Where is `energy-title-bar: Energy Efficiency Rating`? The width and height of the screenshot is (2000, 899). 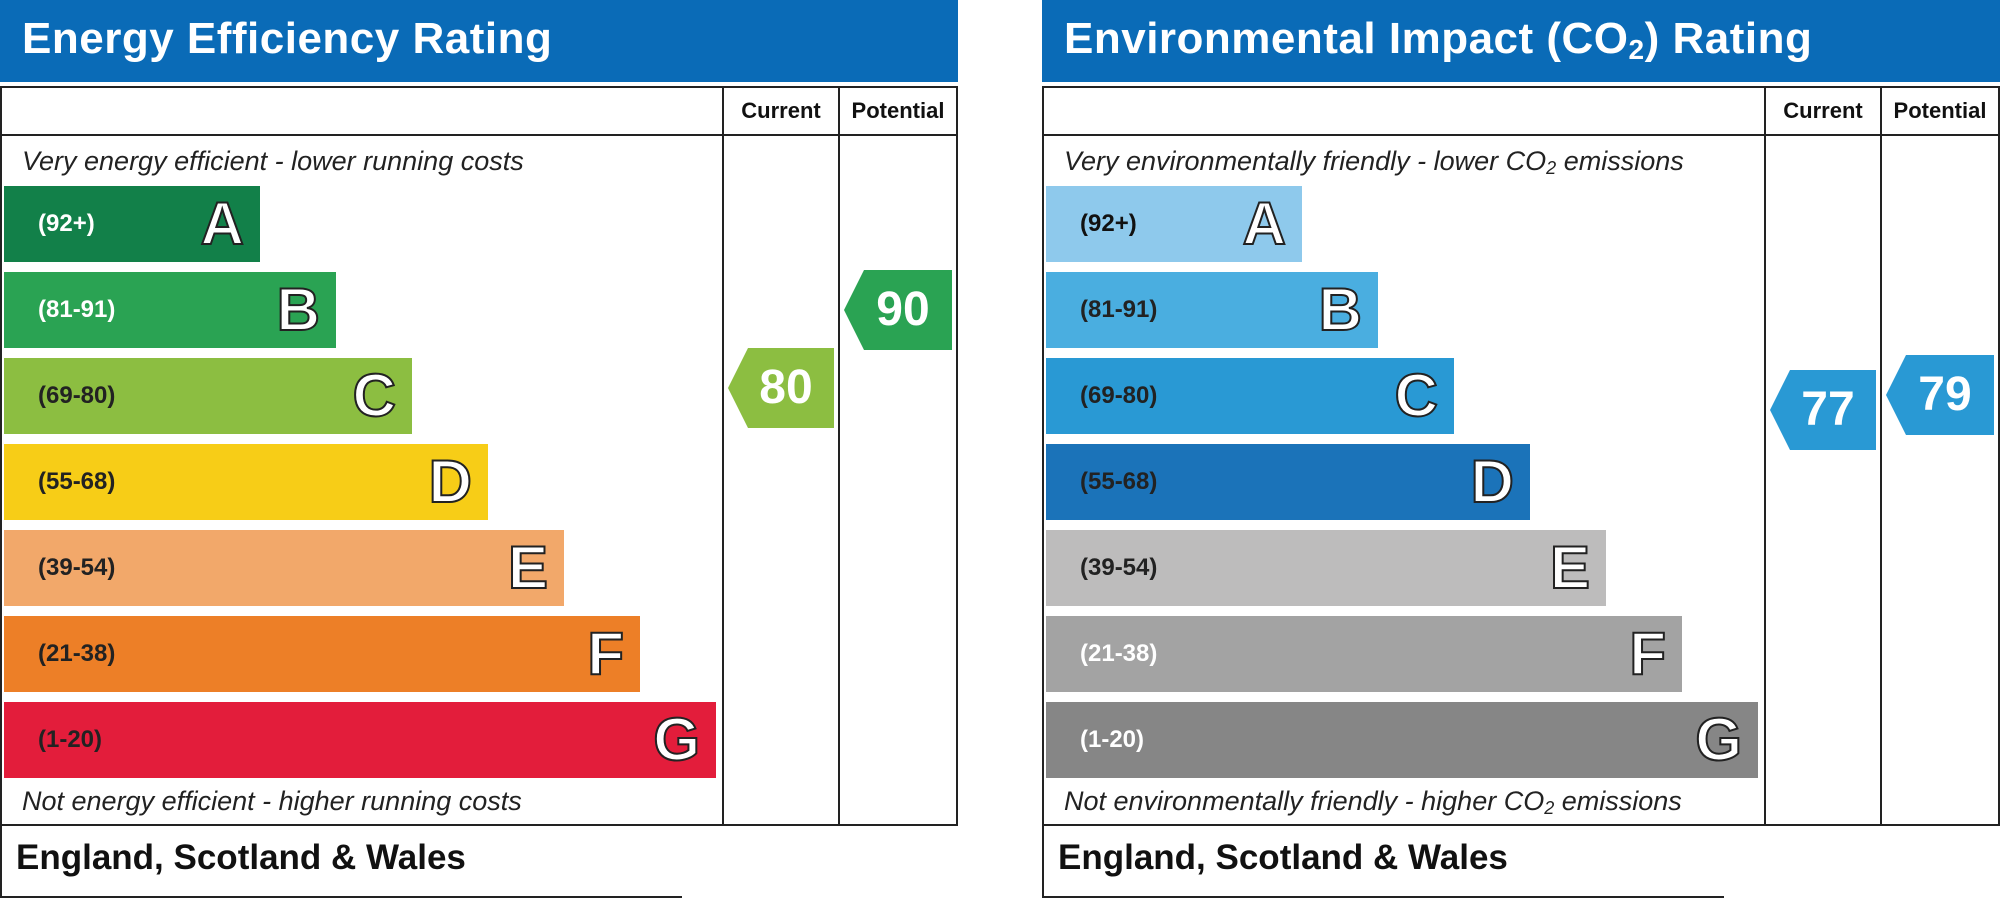 energy-title-bar: Energy Efficiency Rating is located at coordinates (479, 41).